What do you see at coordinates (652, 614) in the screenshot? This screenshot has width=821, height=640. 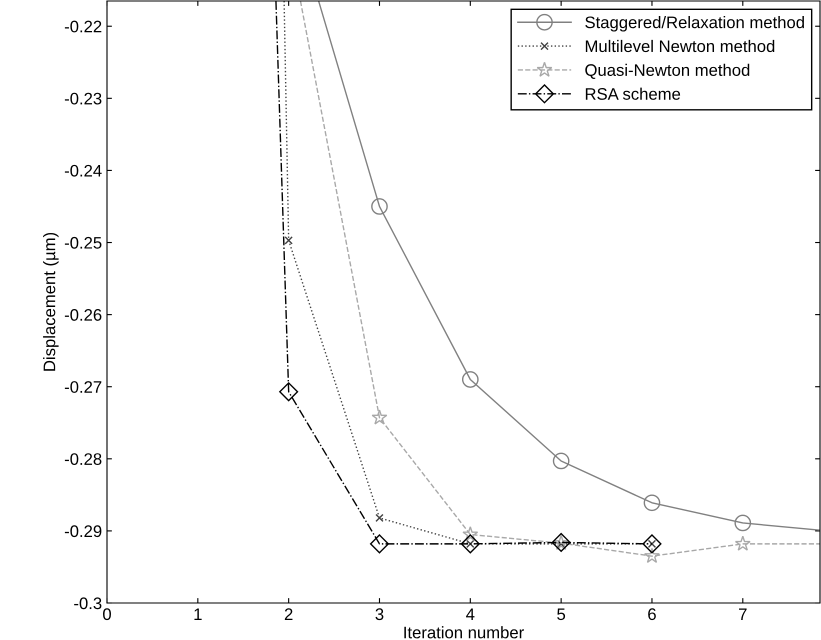 I see `x-tick-label: 6` at bounding box center [652, 614].